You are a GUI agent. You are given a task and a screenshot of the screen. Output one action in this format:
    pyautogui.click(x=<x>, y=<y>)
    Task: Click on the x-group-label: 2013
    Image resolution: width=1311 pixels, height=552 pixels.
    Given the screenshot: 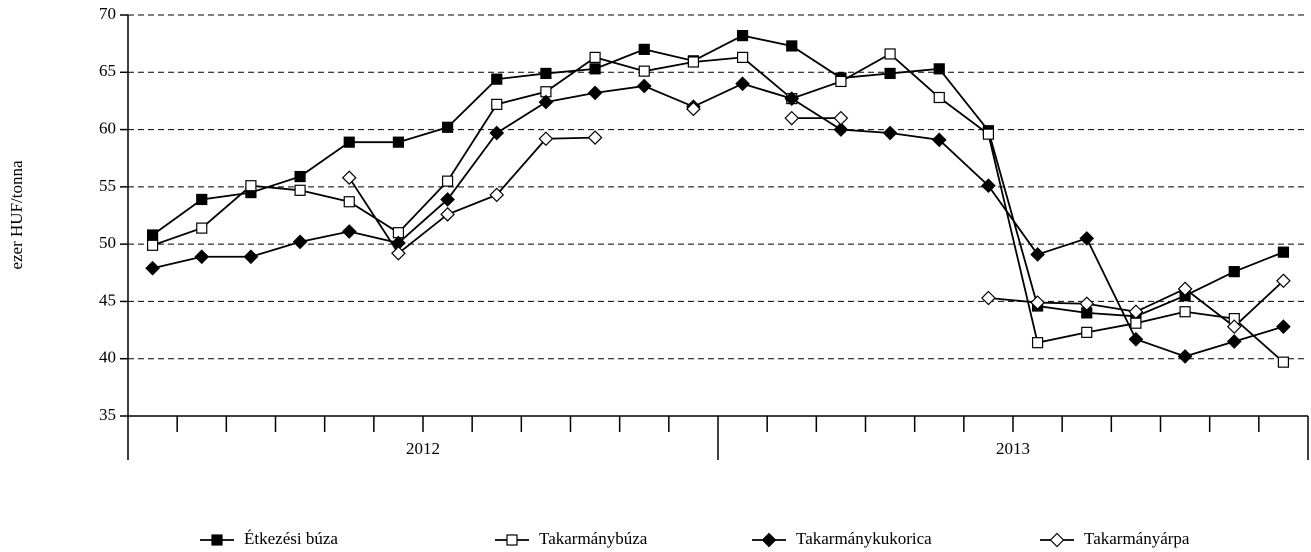 What is the action you would take?
    pyautogui.click(x=1013, y=448)
    